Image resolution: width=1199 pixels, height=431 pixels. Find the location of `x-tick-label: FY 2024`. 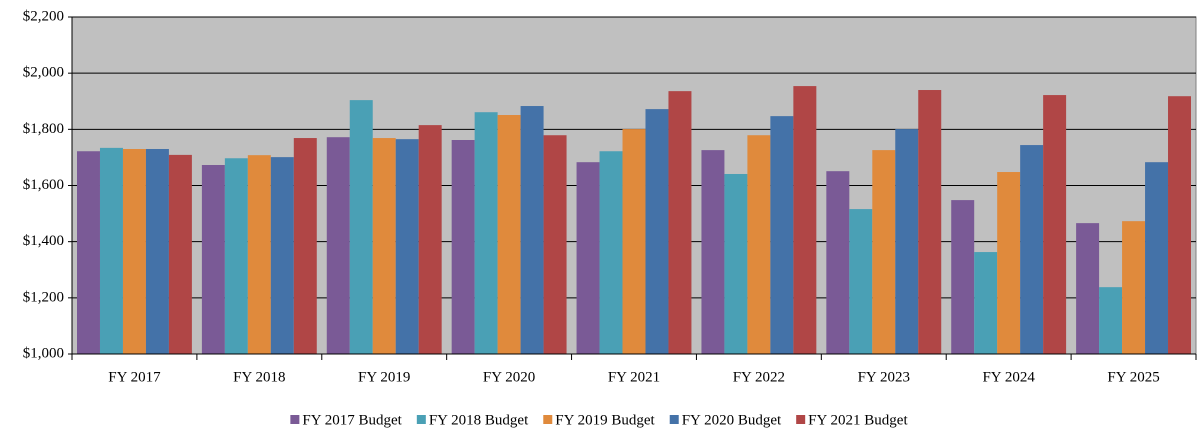

x-tick-label: FY 2024 is located at coordinates (1008, 377).